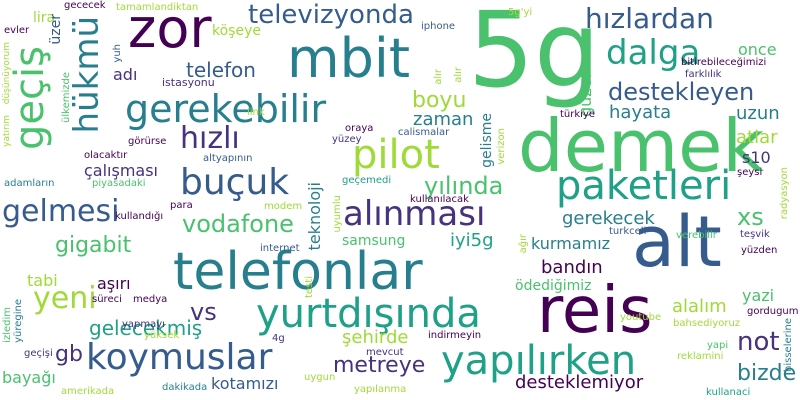 The image size is (800, 400). Describe the element at coordinates (699, 306) in the screenshot. I see `word-alalim: alalım` at that location.